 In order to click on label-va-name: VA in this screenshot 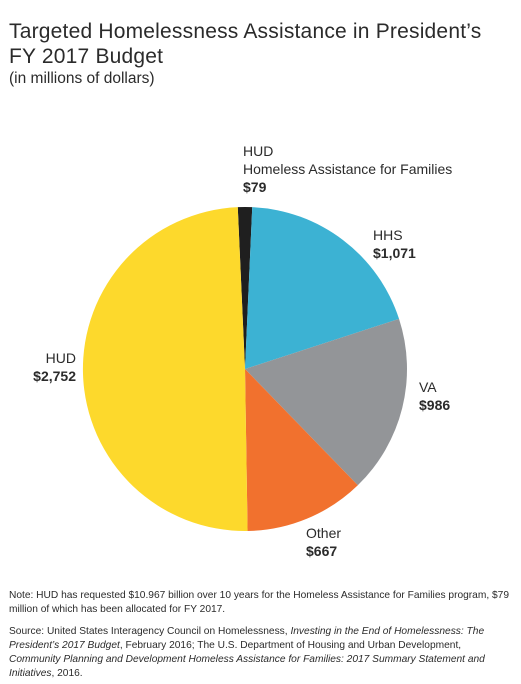, I will do `click(428, 387)`.